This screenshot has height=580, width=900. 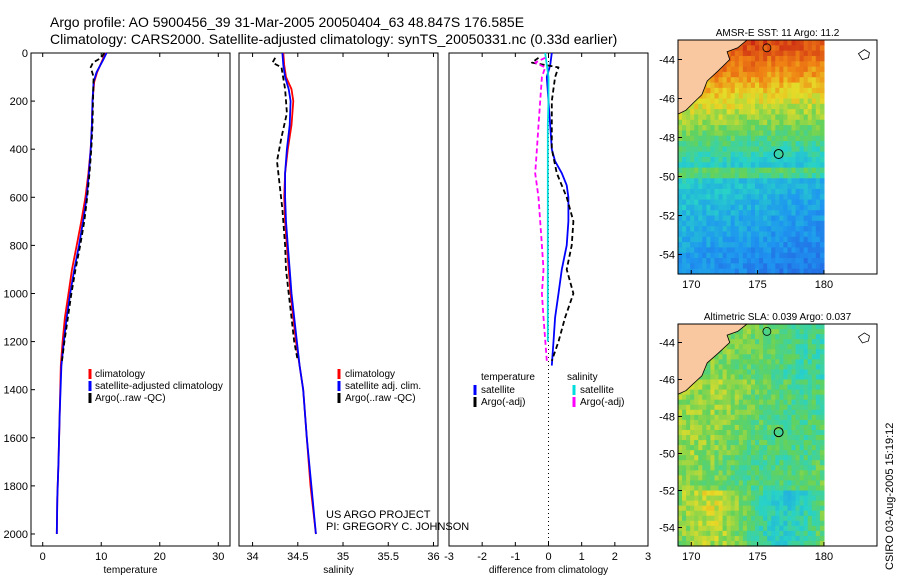 What do you see at coordinates (667, 492) in the screenshot?
I see `y-tick-label: -52` at bounding box center [667, 492].